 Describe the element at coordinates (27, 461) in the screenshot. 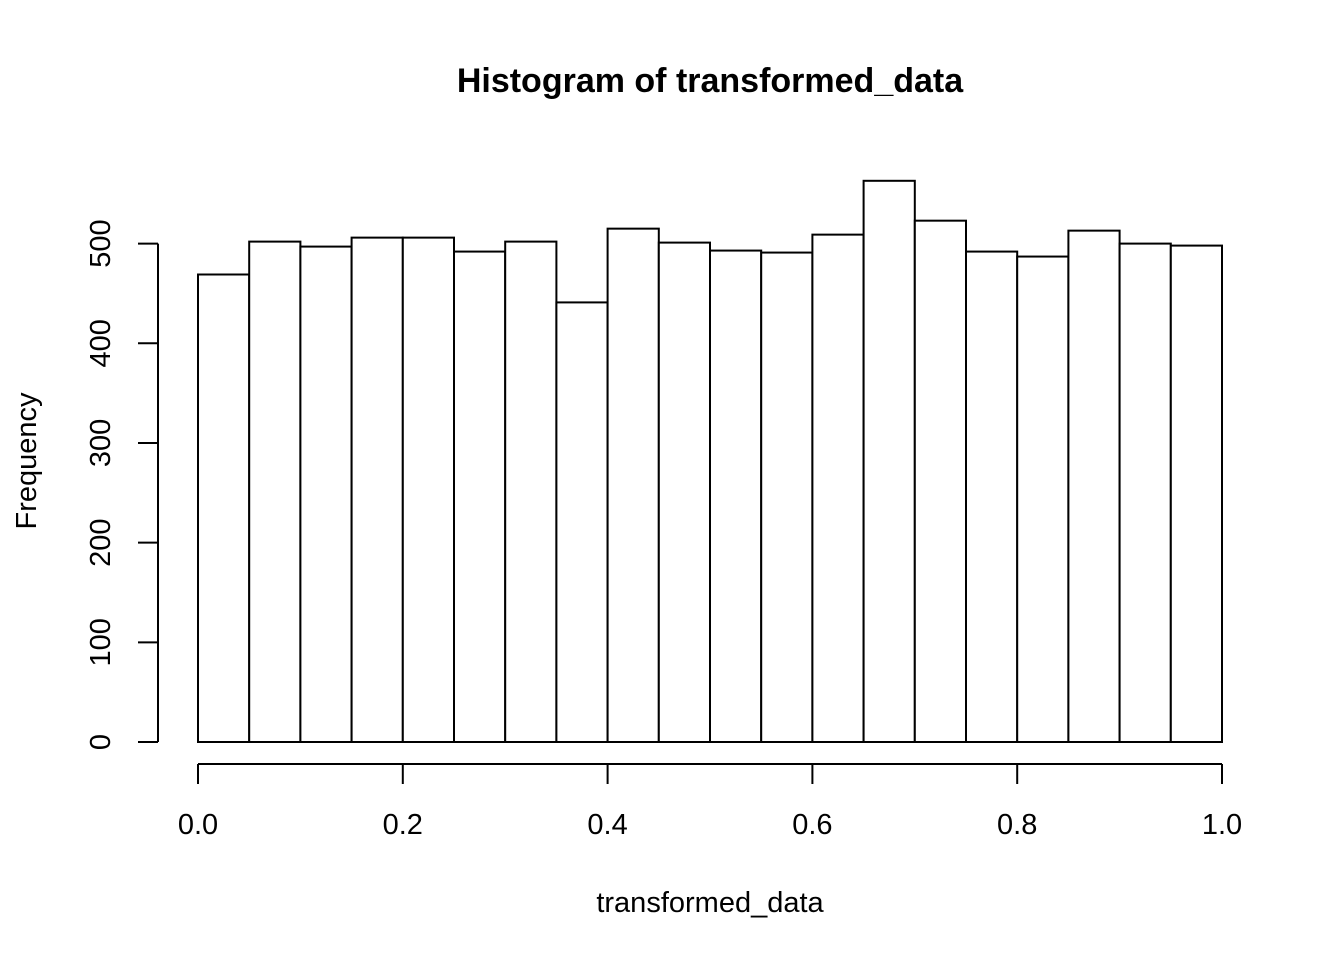

I see `y-axis-label: Frequency` at that location.